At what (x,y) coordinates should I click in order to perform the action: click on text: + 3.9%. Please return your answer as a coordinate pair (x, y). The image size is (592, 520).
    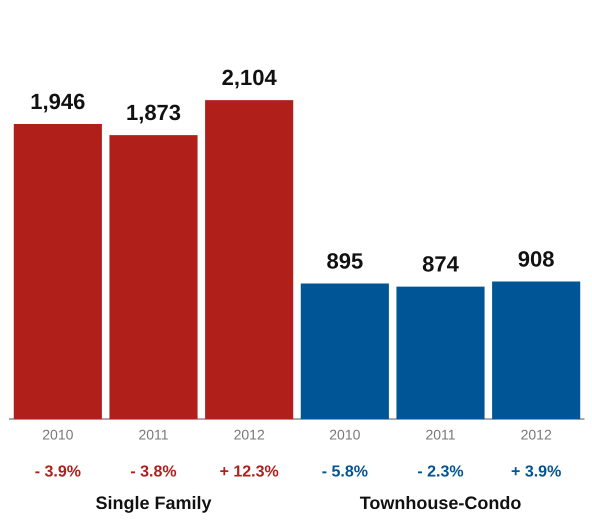
    Looking at the image, I should click on (536, 471).